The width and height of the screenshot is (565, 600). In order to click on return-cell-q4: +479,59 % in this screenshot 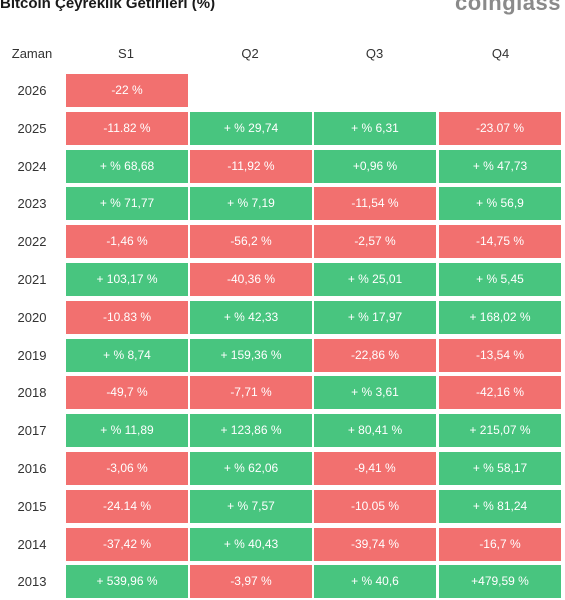, I will do `click(500, 582)`.